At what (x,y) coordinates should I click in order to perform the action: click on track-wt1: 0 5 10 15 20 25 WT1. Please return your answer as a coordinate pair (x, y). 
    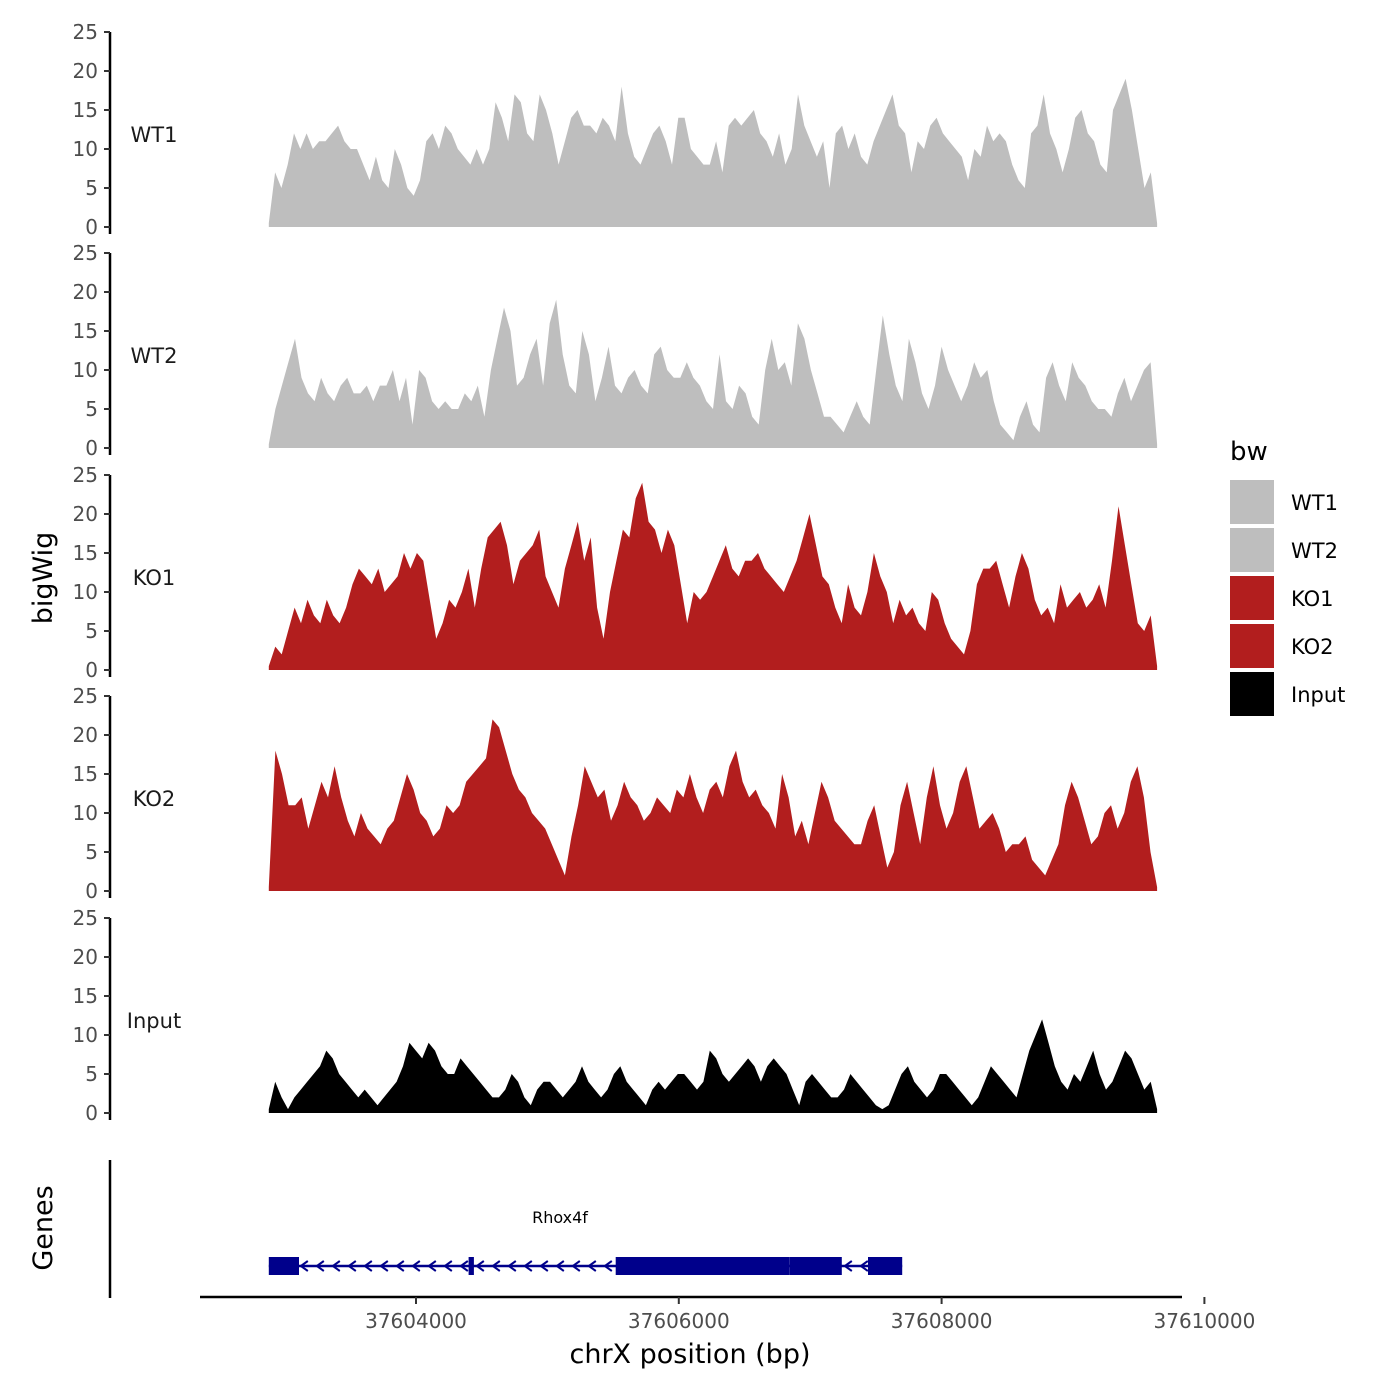
    Looking at the image, I should click on (615, 129).